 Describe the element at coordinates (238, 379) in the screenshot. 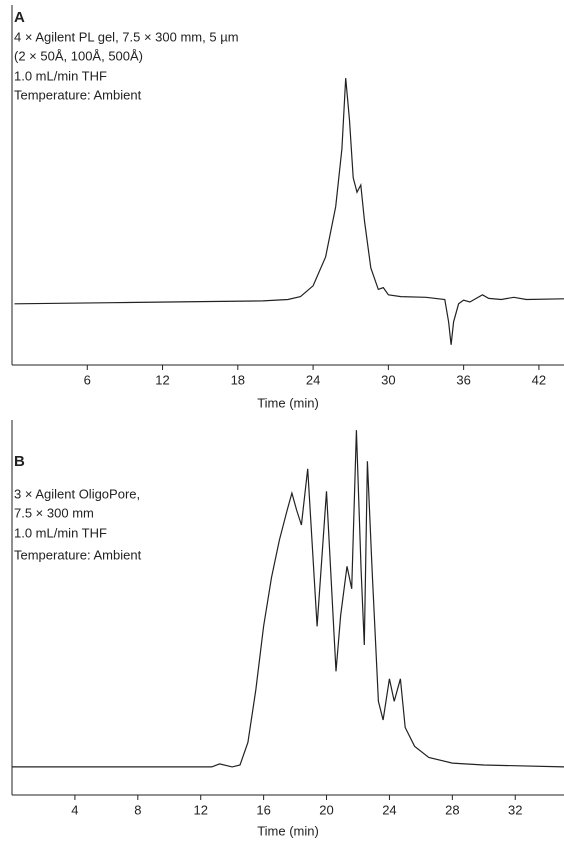

I see `x-tick-label: 18` at that location.